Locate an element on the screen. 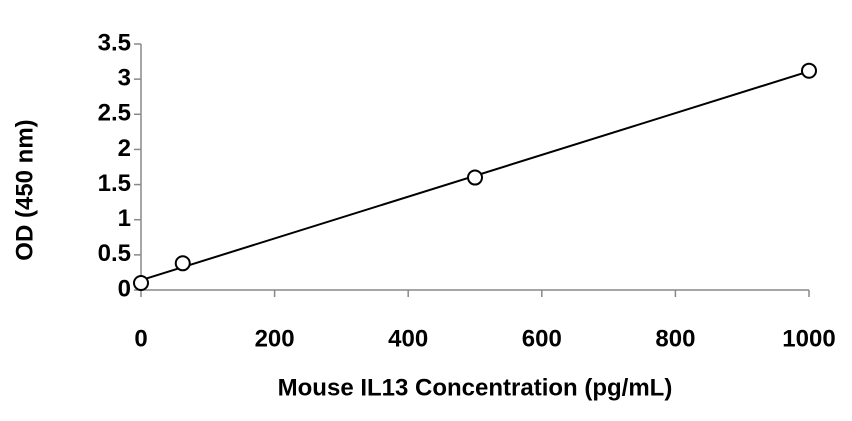 This screenshot has width=852, height=421. y-tick-label: 0.5 is located at coordinates (114, 253).